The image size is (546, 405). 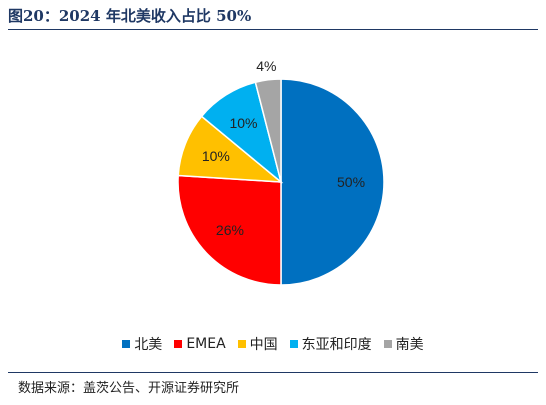 I want to click on legend-label: 南美, so click(x=409, y=345).